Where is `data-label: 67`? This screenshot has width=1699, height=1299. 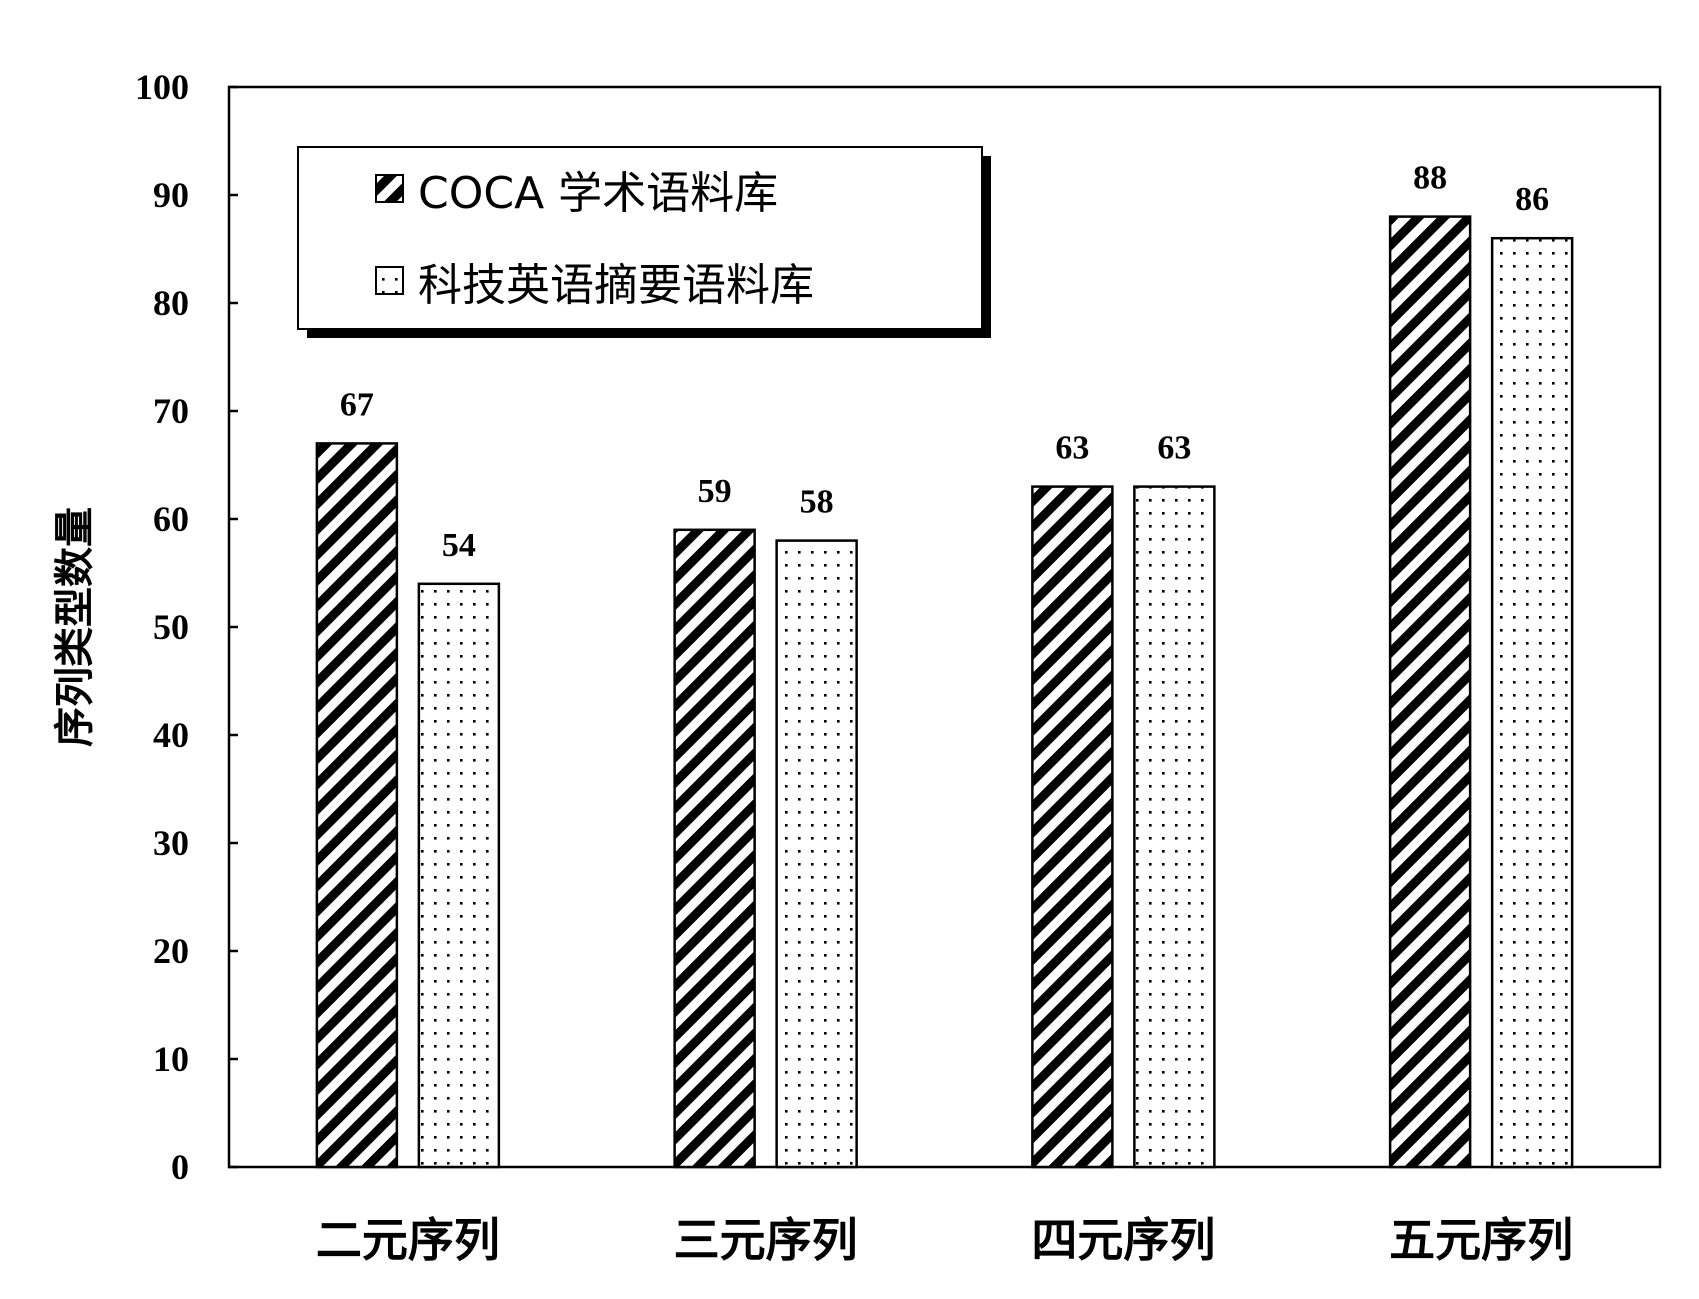
data-label: 67 is located at coordinates (357, 404).